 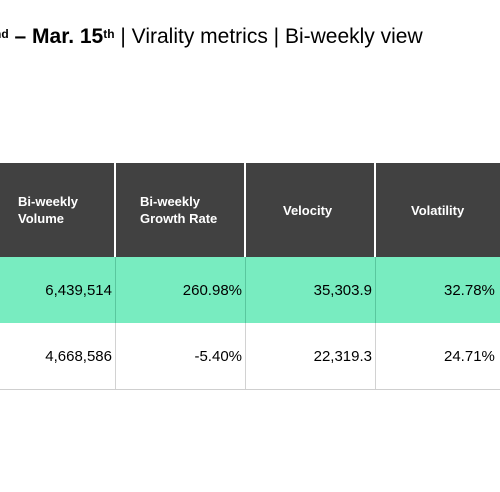 I want to click on cell-velocity: 22,319.3, so click(x=311, y=356).